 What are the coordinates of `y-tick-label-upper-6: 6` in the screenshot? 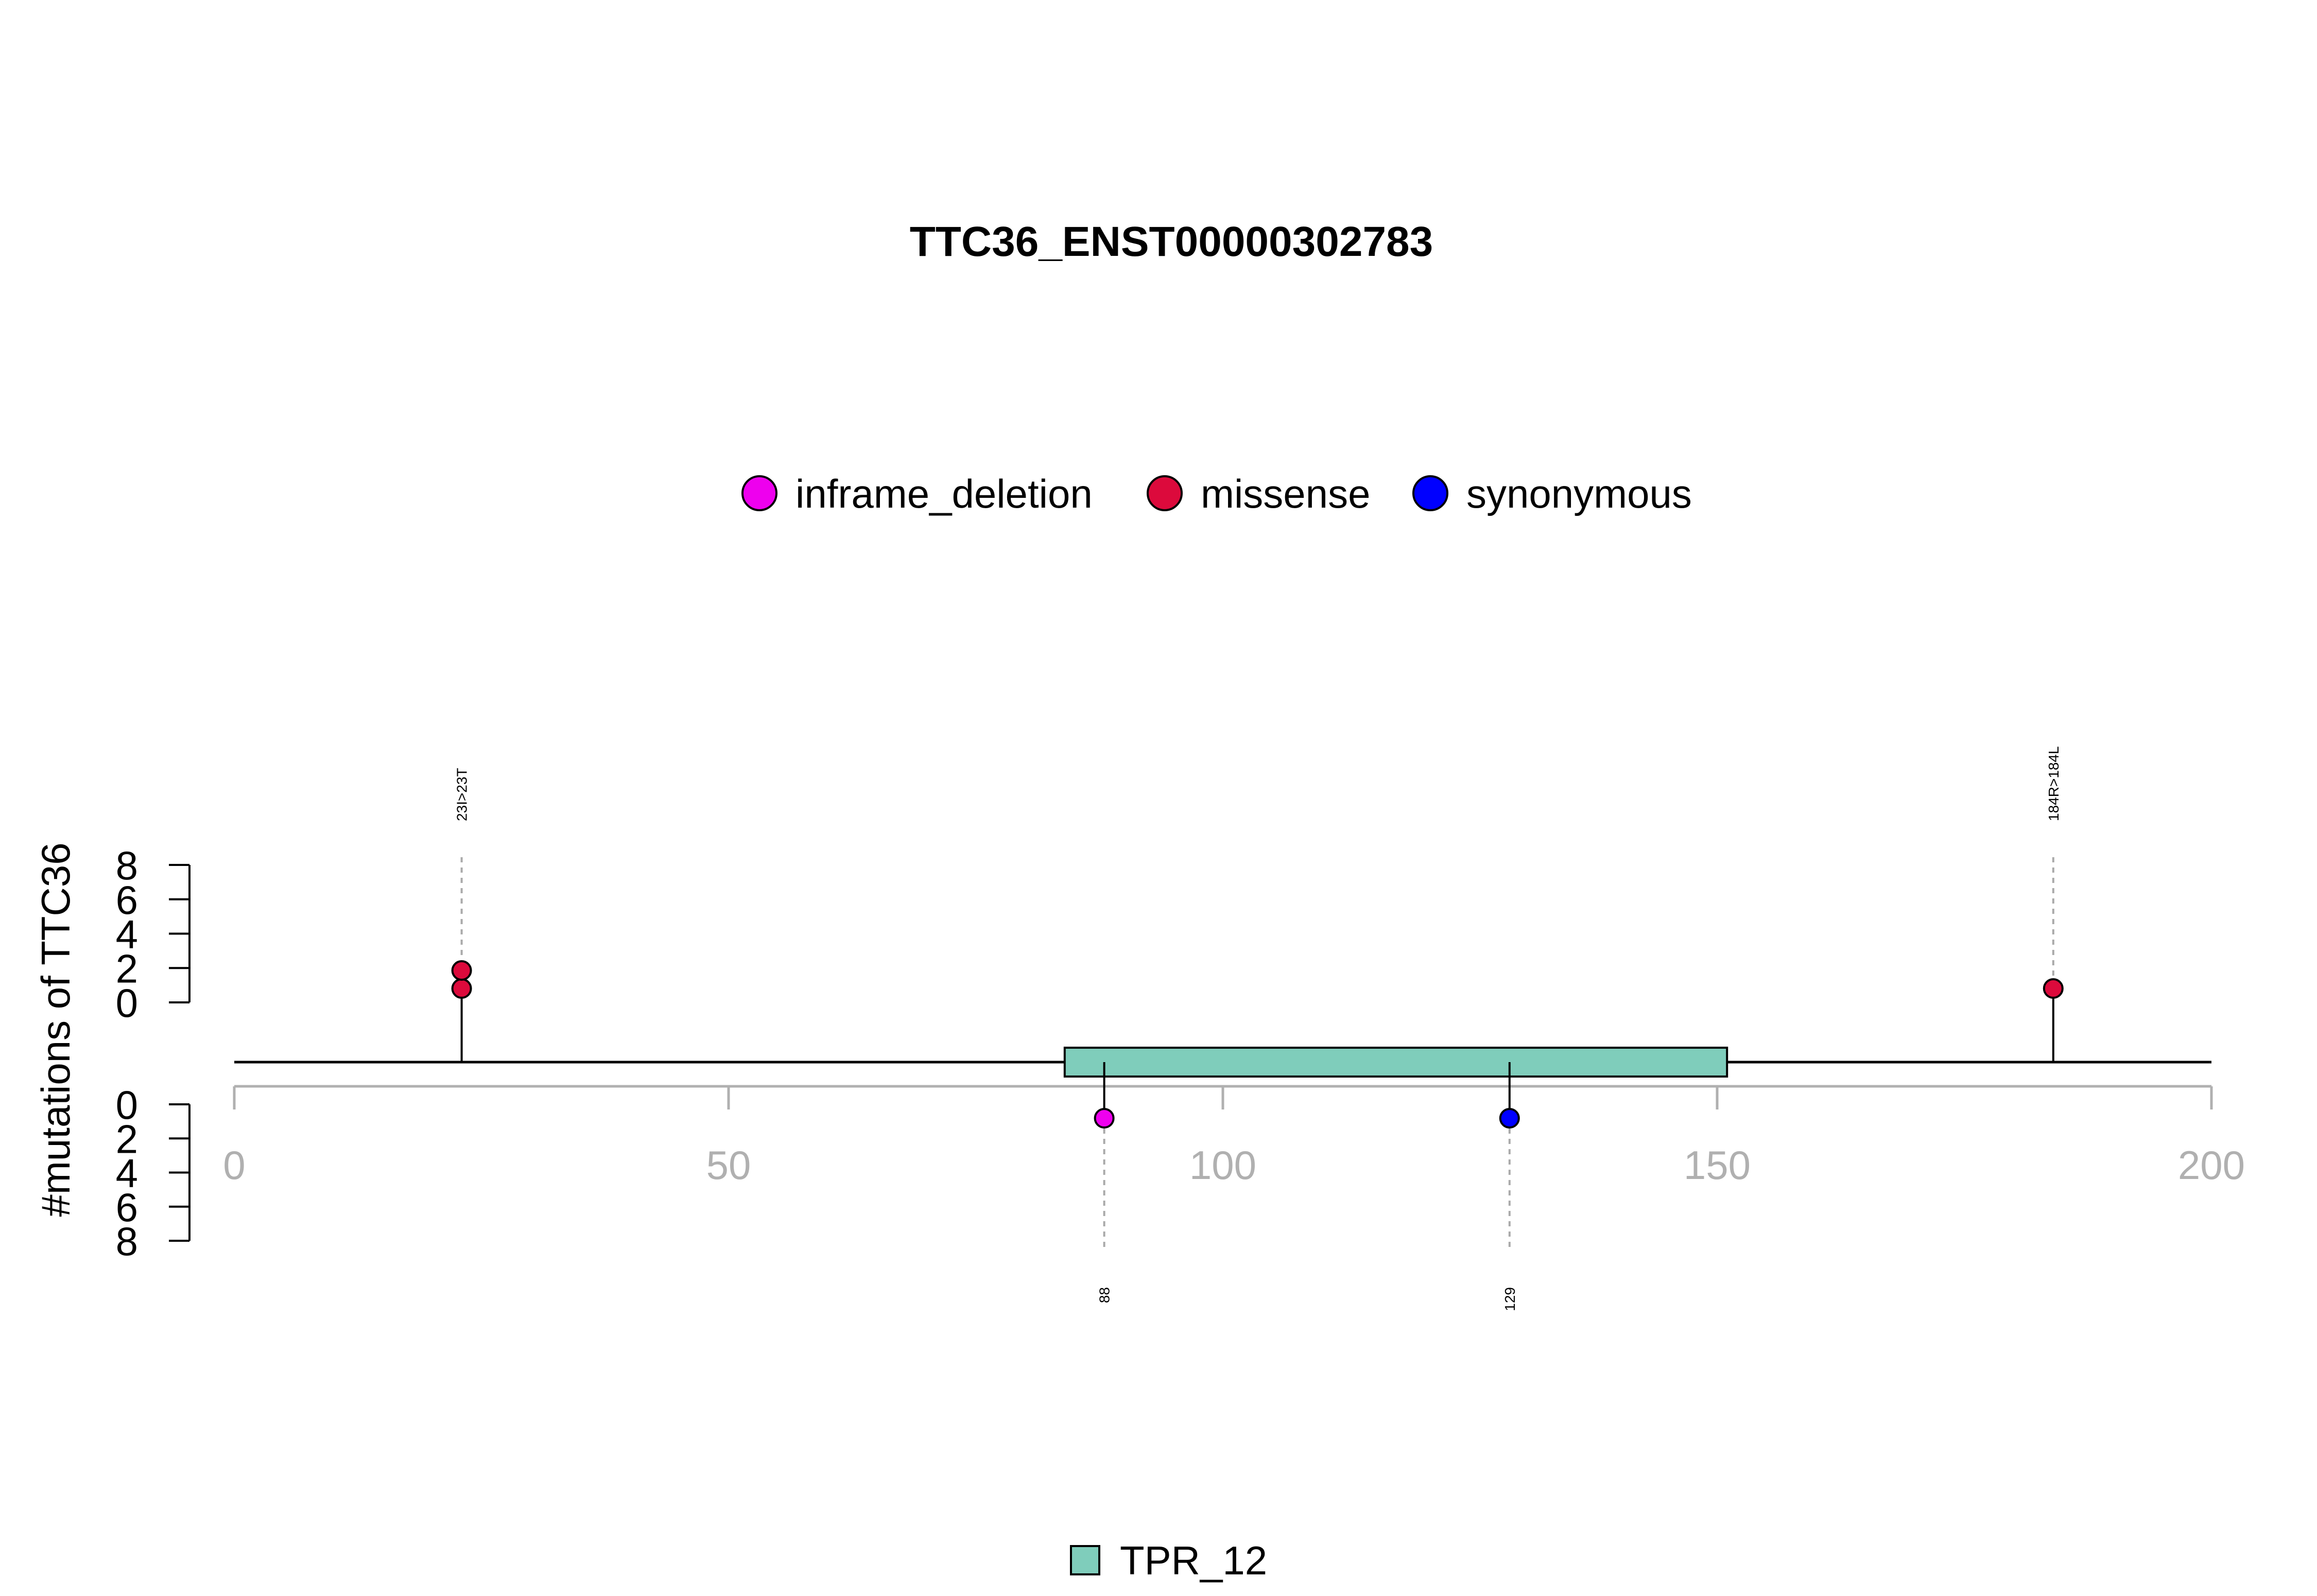 It's located at (127, 900).